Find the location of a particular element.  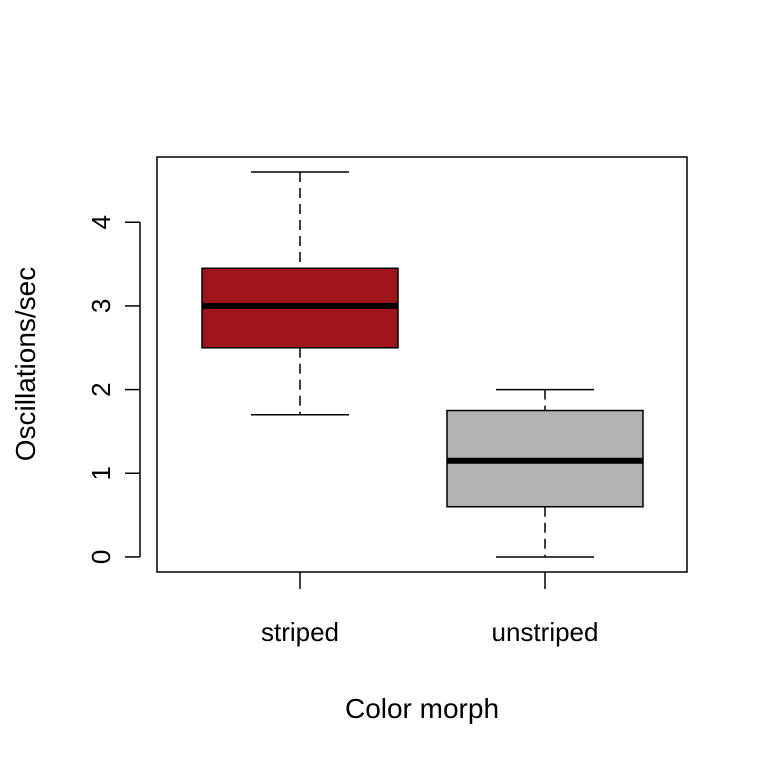

x-tick-label: striped is located at coordinates (300, 632).